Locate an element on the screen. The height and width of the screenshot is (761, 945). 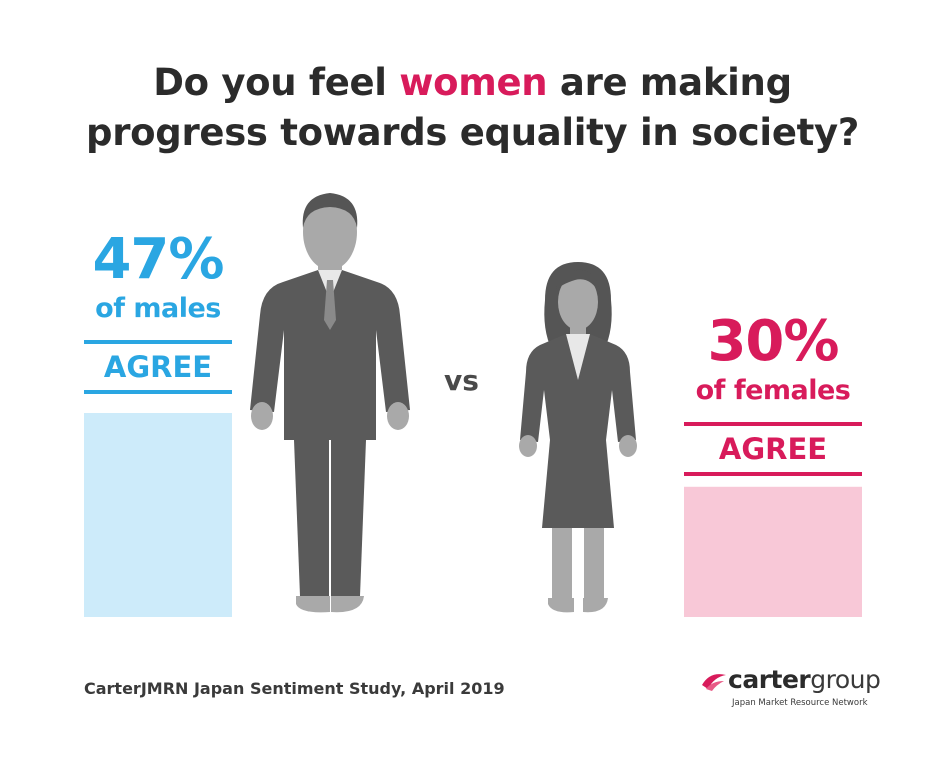
bar-males is located at coordinates (158, 515).